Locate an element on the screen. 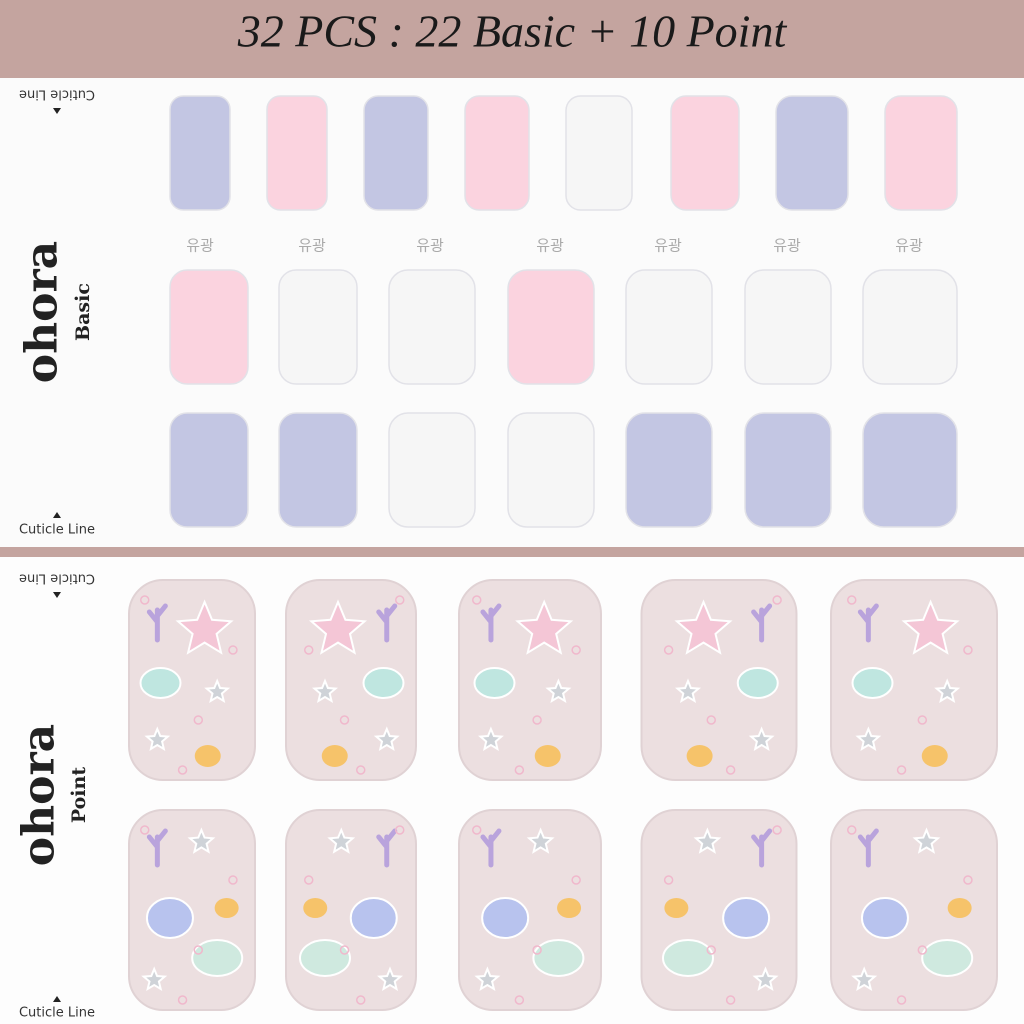 Image resolution: width=1024 pixels, height=1024 pixels. title: 32 PCS : 22 Basic + 10 Point is located at coordinates (512, 31).